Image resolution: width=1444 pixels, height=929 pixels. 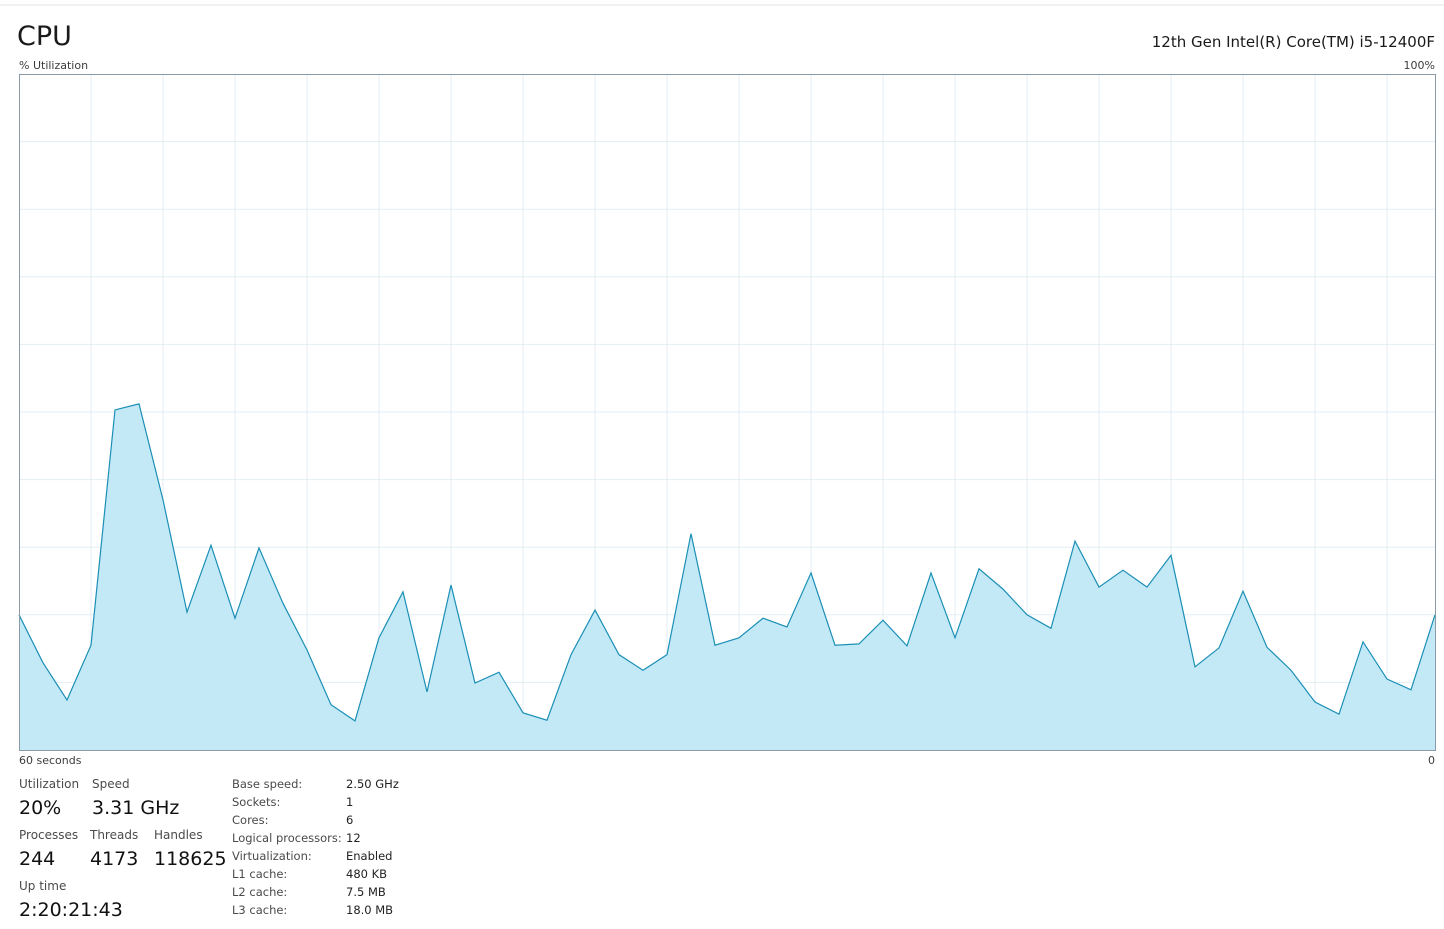 I want to click on detail-value: Enabled, so click(x=369, y=856).